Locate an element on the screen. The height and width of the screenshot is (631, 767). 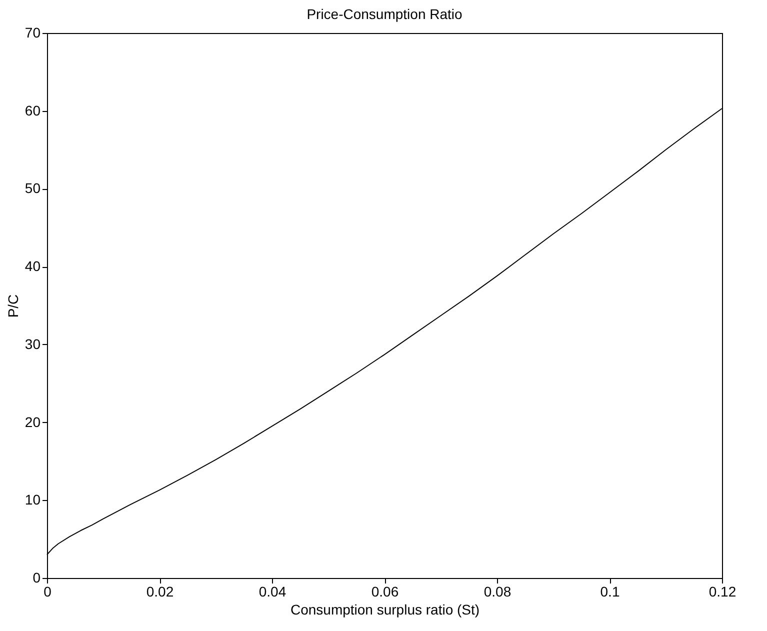
y-tick-label: 70 is located at coordinates (32, 32).